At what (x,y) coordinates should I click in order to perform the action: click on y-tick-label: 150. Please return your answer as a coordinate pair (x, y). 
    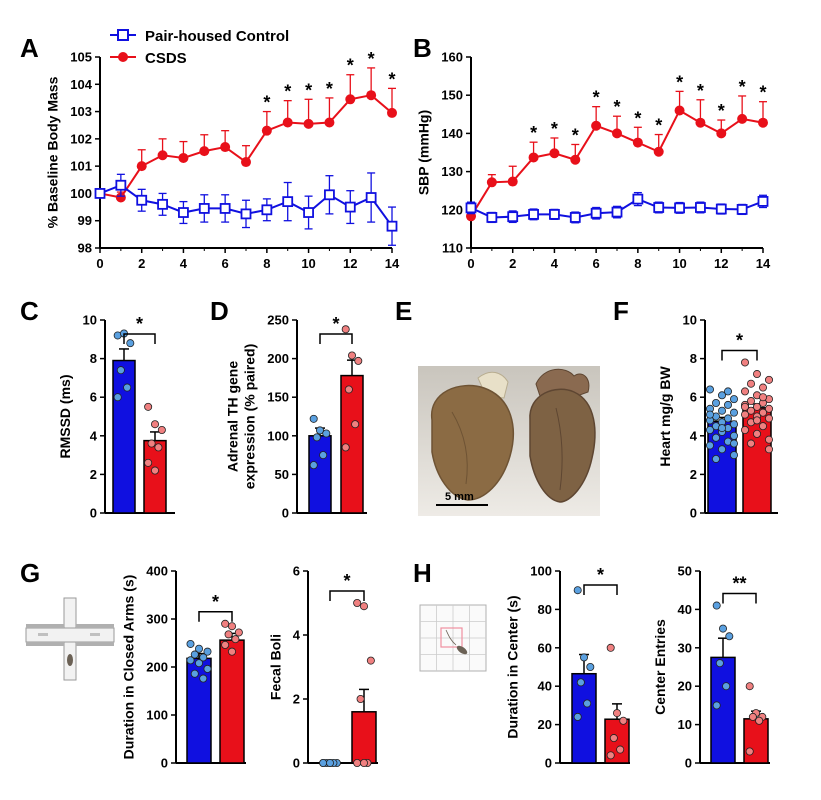
    Looking at the image, I should click on (452, 95).